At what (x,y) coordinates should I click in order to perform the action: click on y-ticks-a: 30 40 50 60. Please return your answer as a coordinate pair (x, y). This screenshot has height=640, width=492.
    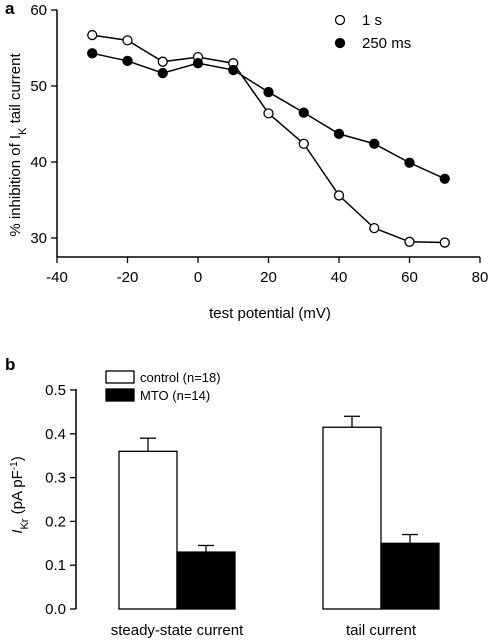
    Looking at the image, I should click on (38, 124).